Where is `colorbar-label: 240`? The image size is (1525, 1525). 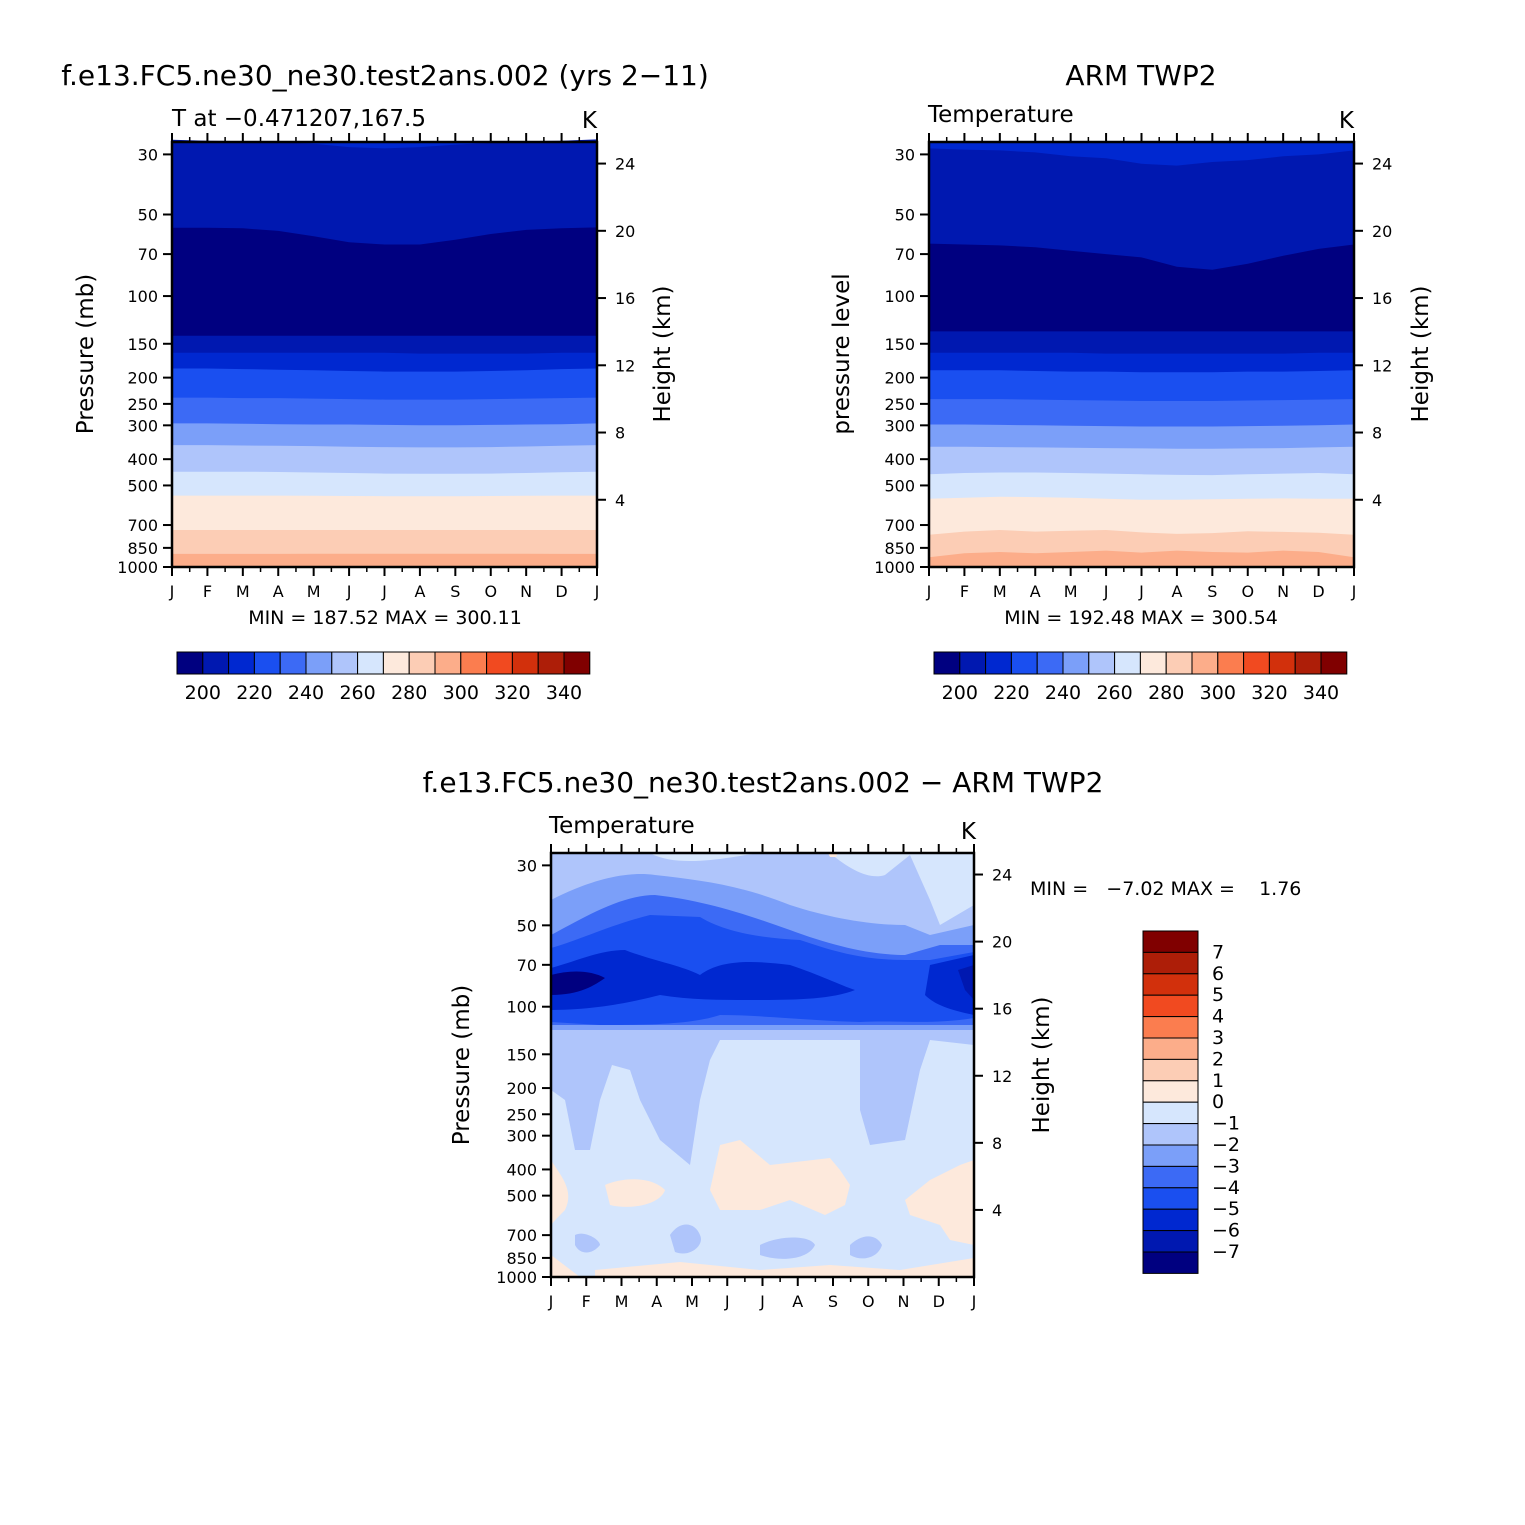
colorbar-label: 240 is located at coordinates (1063, 693).